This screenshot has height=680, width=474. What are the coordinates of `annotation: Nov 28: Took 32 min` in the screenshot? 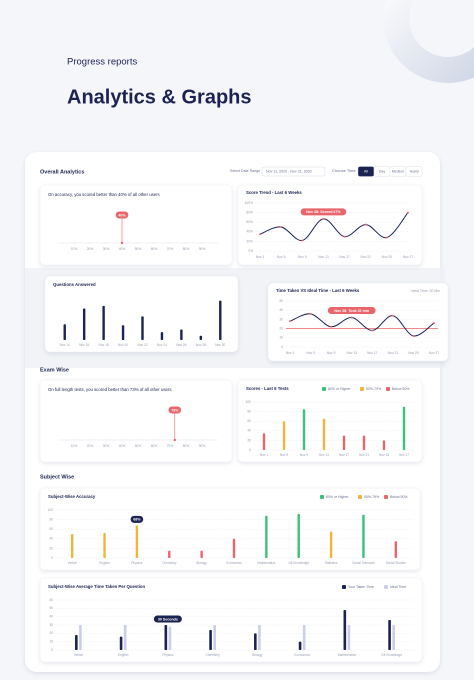 It's located at (351, 311).